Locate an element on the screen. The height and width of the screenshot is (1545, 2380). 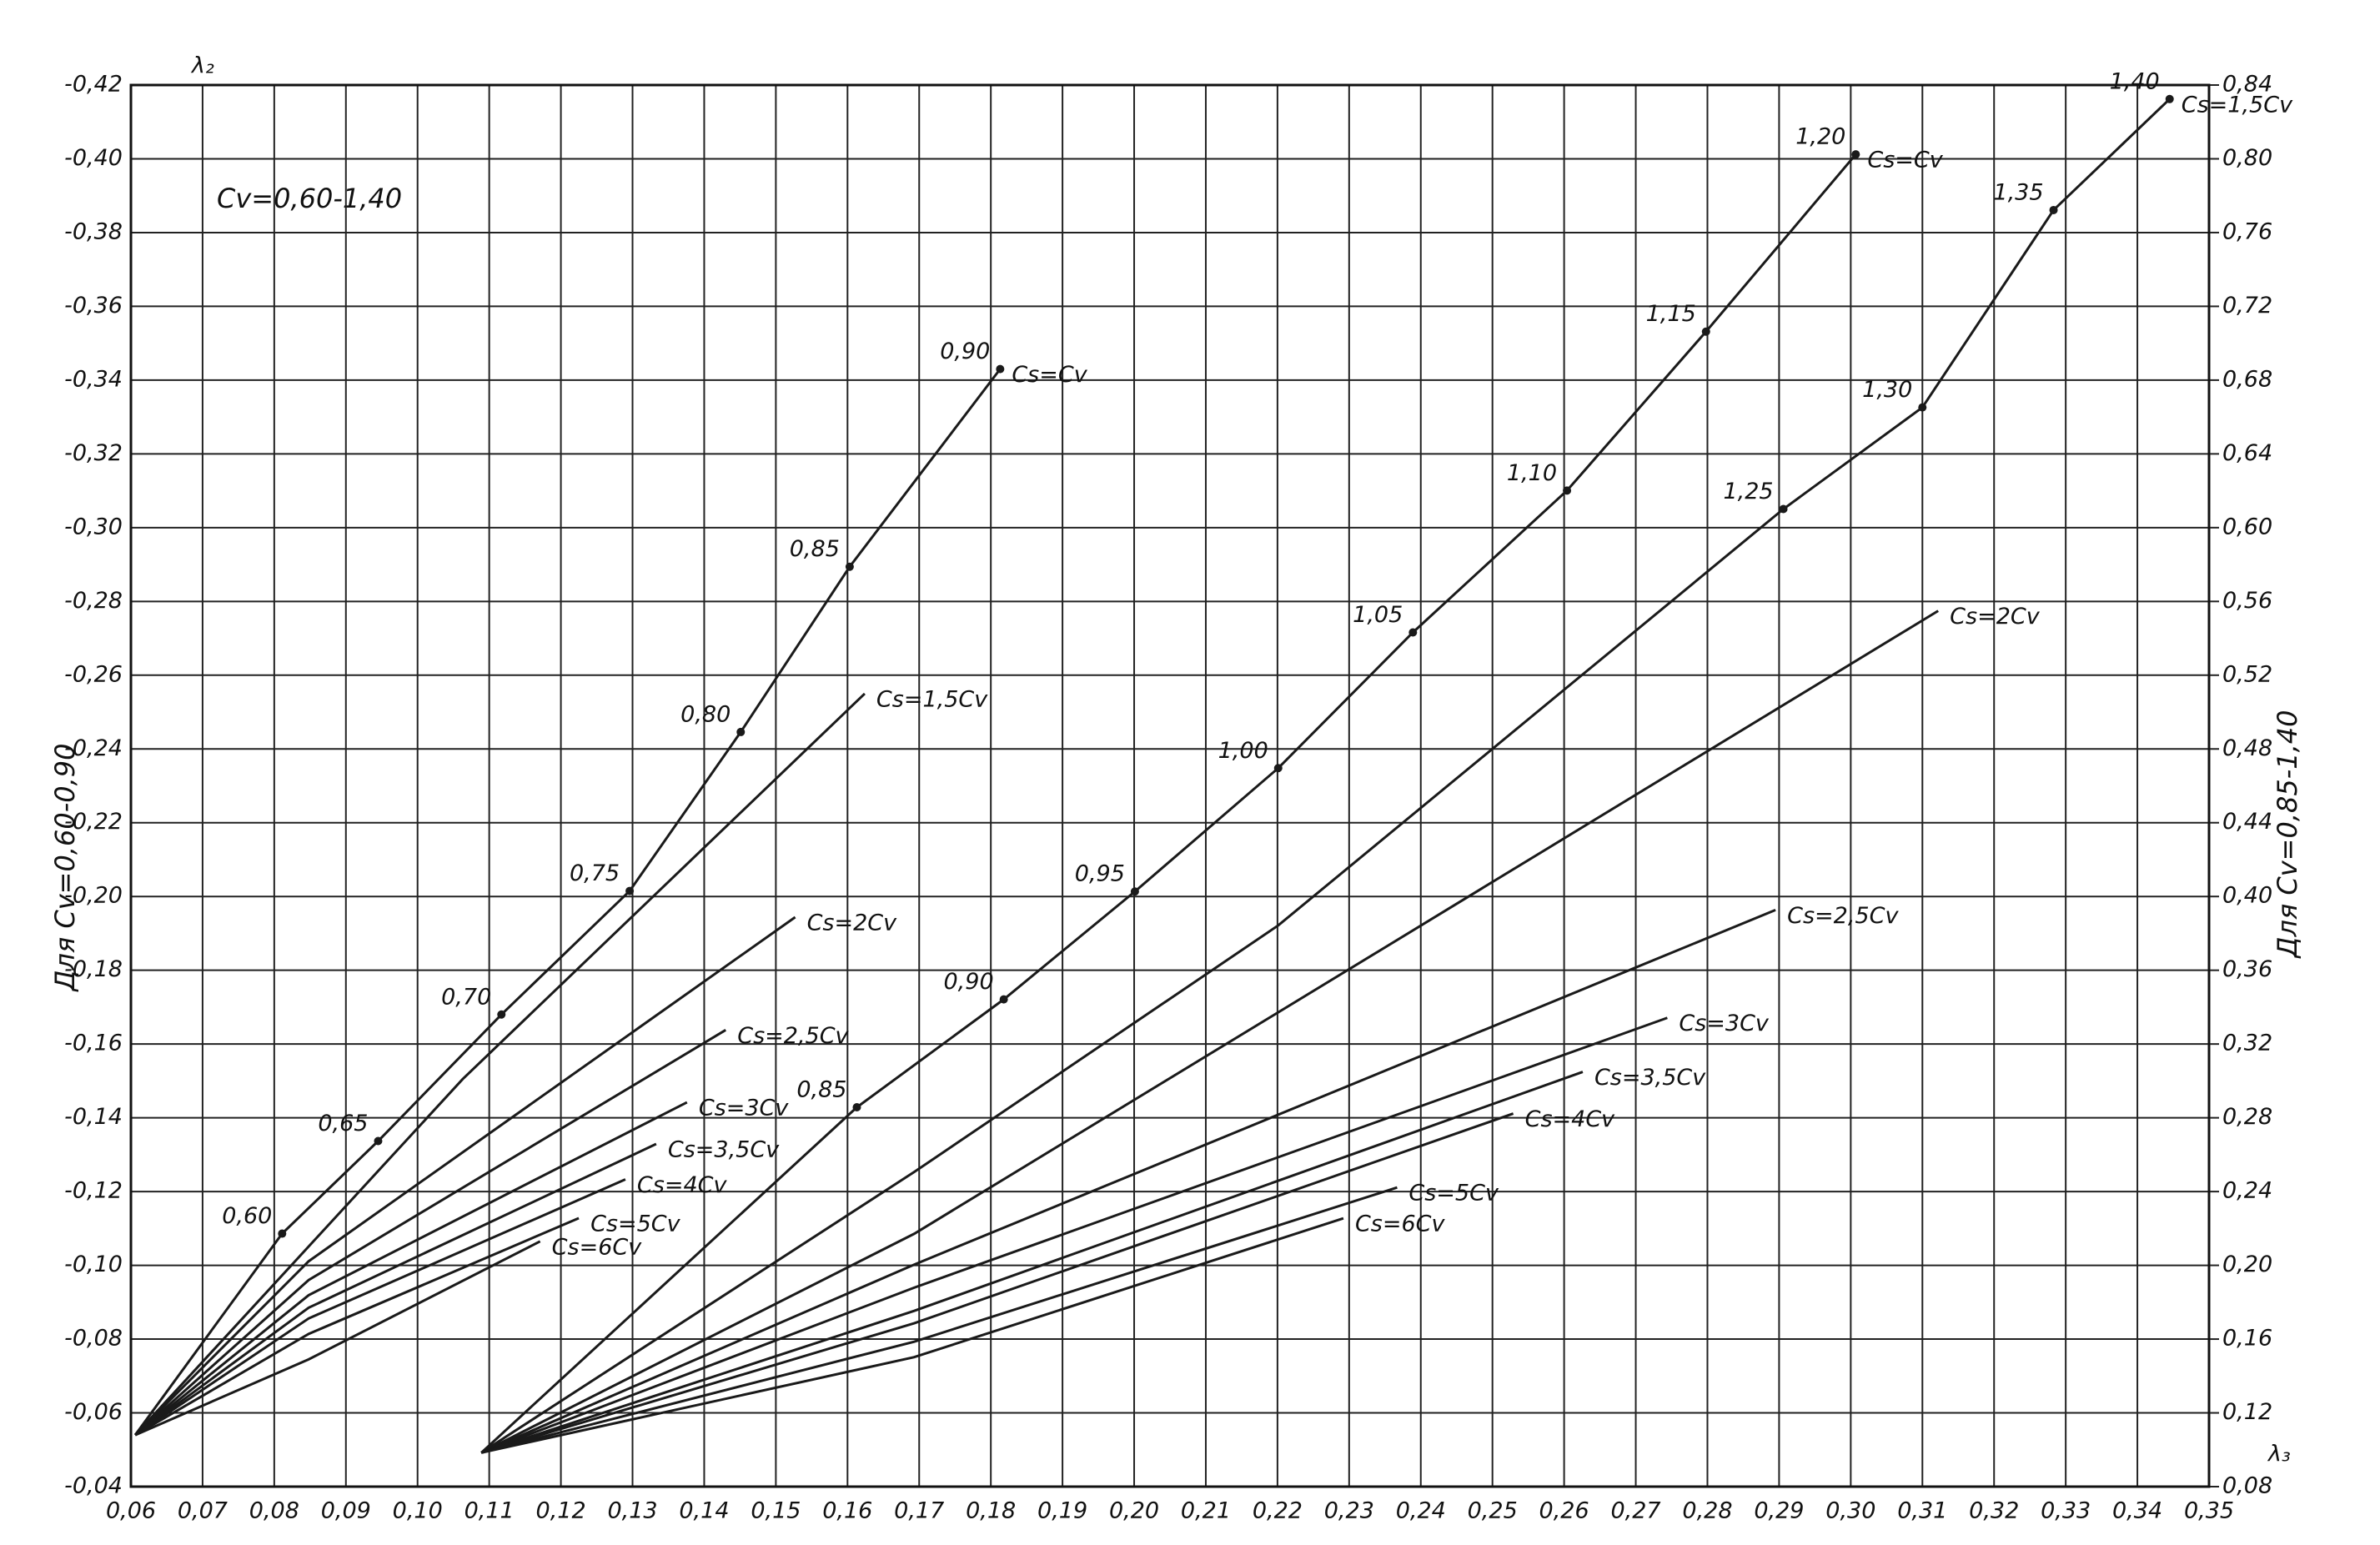
y2-tick-label: 0,80 is located at coordinates (2247, 158).